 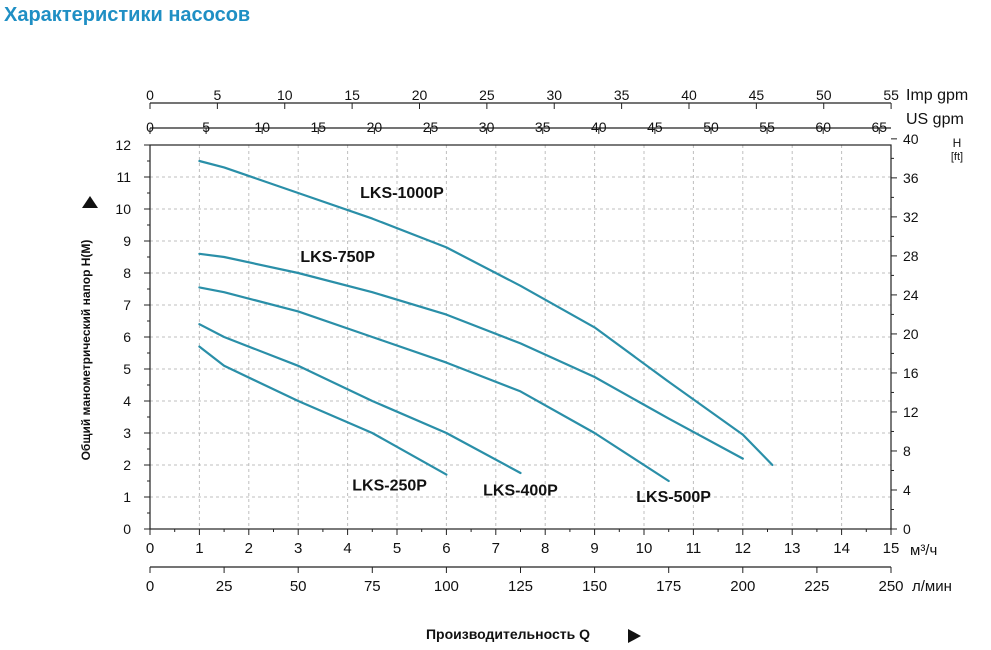 What do you see at coordinates (923, 550) in the screenshot?
I see `x-unit-m3h: м³/ч` at bounding box center [923, 550].